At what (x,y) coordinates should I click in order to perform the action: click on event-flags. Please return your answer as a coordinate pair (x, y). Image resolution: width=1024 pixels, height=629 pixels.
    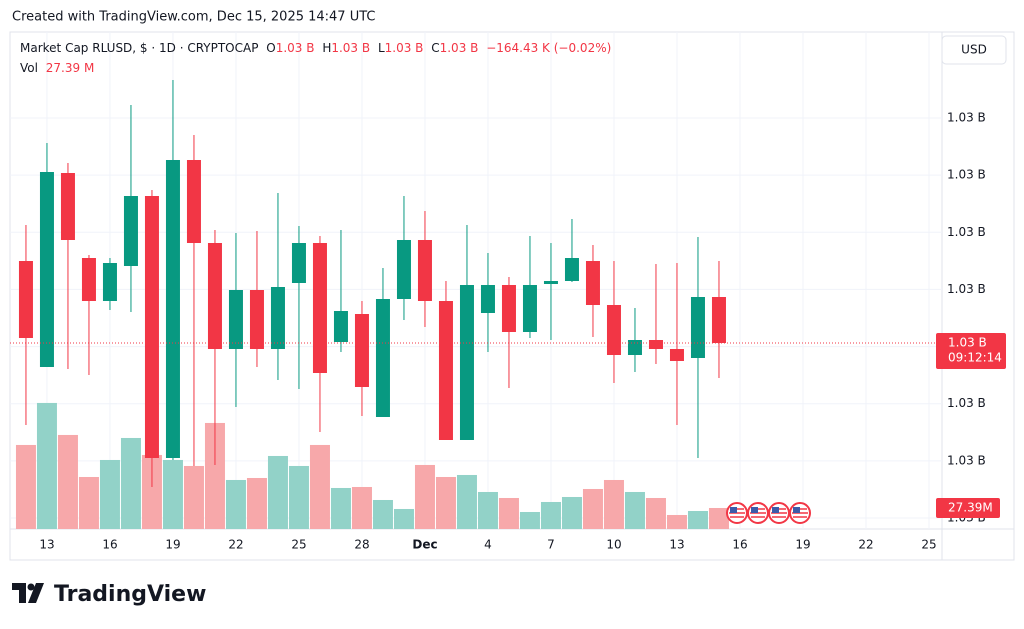
    Looking at the image, I should click on (768, 513).